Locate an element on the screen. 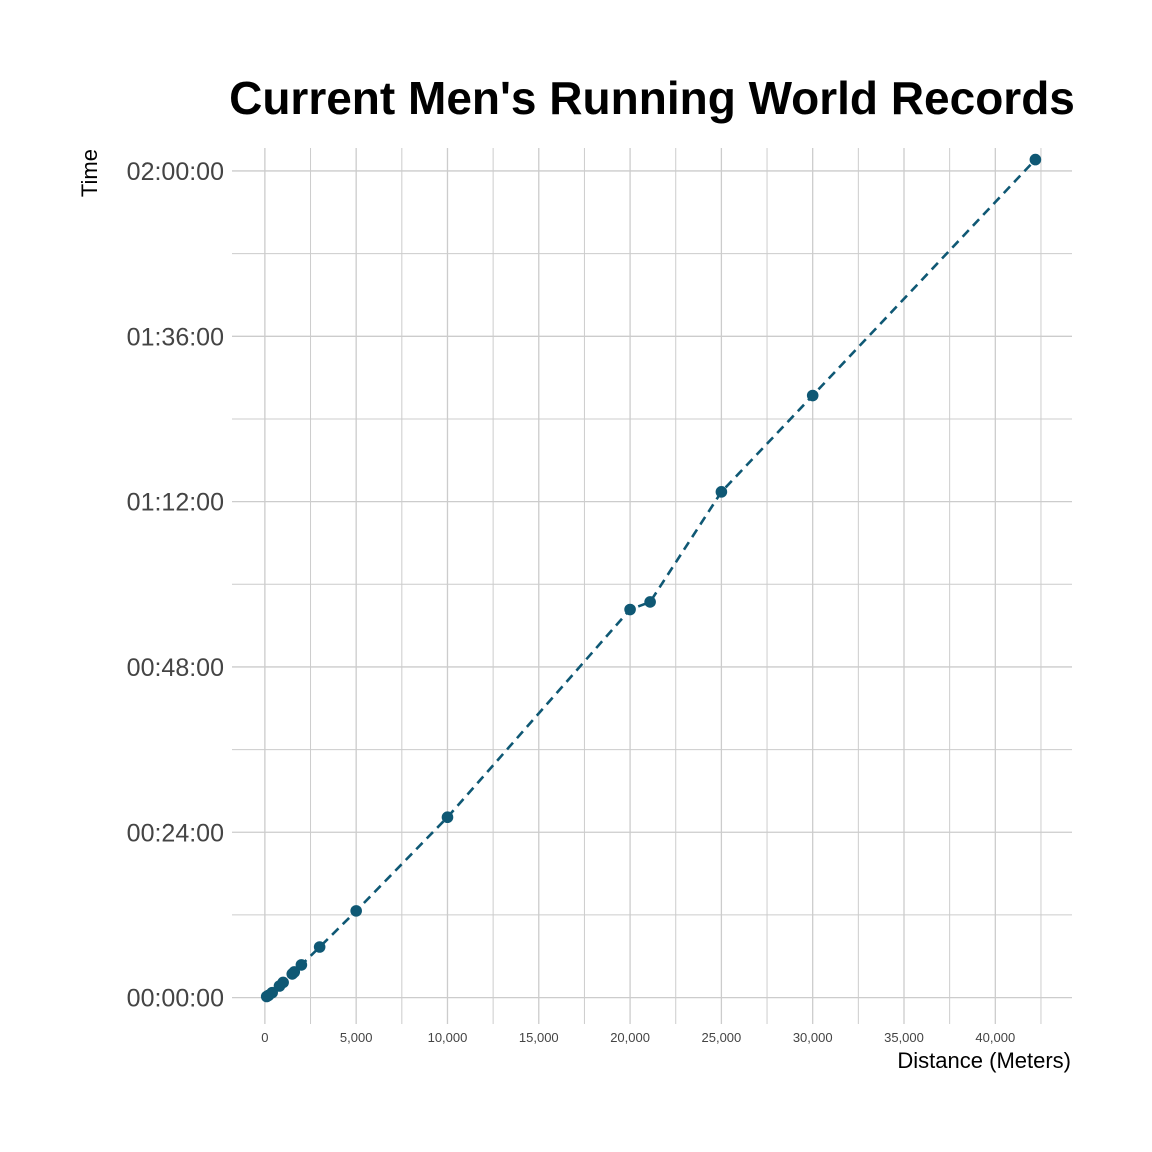  y-axis-label: Time is located at coordinates (89, 173).